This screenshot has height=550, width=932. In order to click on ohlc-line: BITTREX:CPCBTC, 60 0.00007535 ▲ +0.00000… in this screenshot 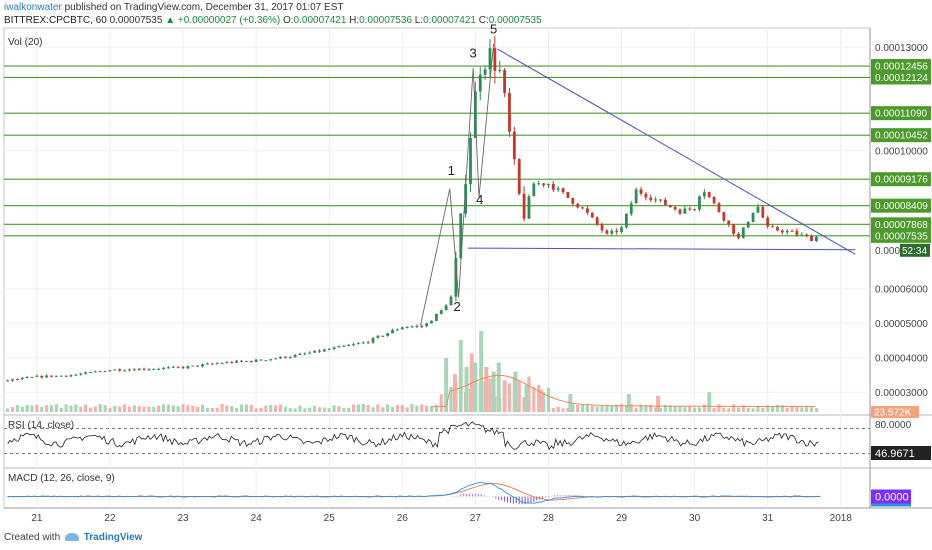, I will do `click(273, 20)`.